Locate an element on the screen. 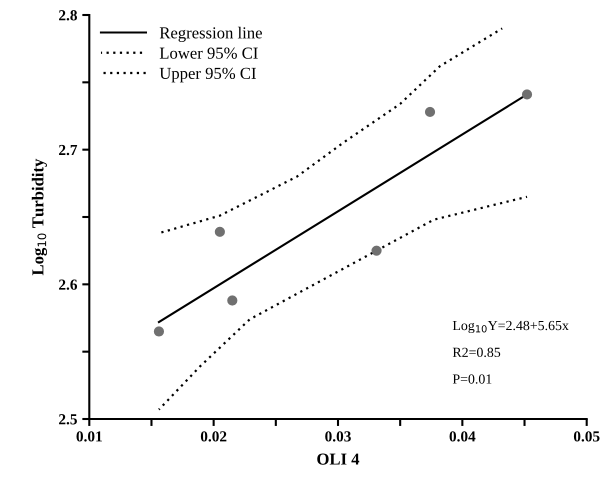  x-axis-title: OLI 4 is located at coordinates (338, 459).